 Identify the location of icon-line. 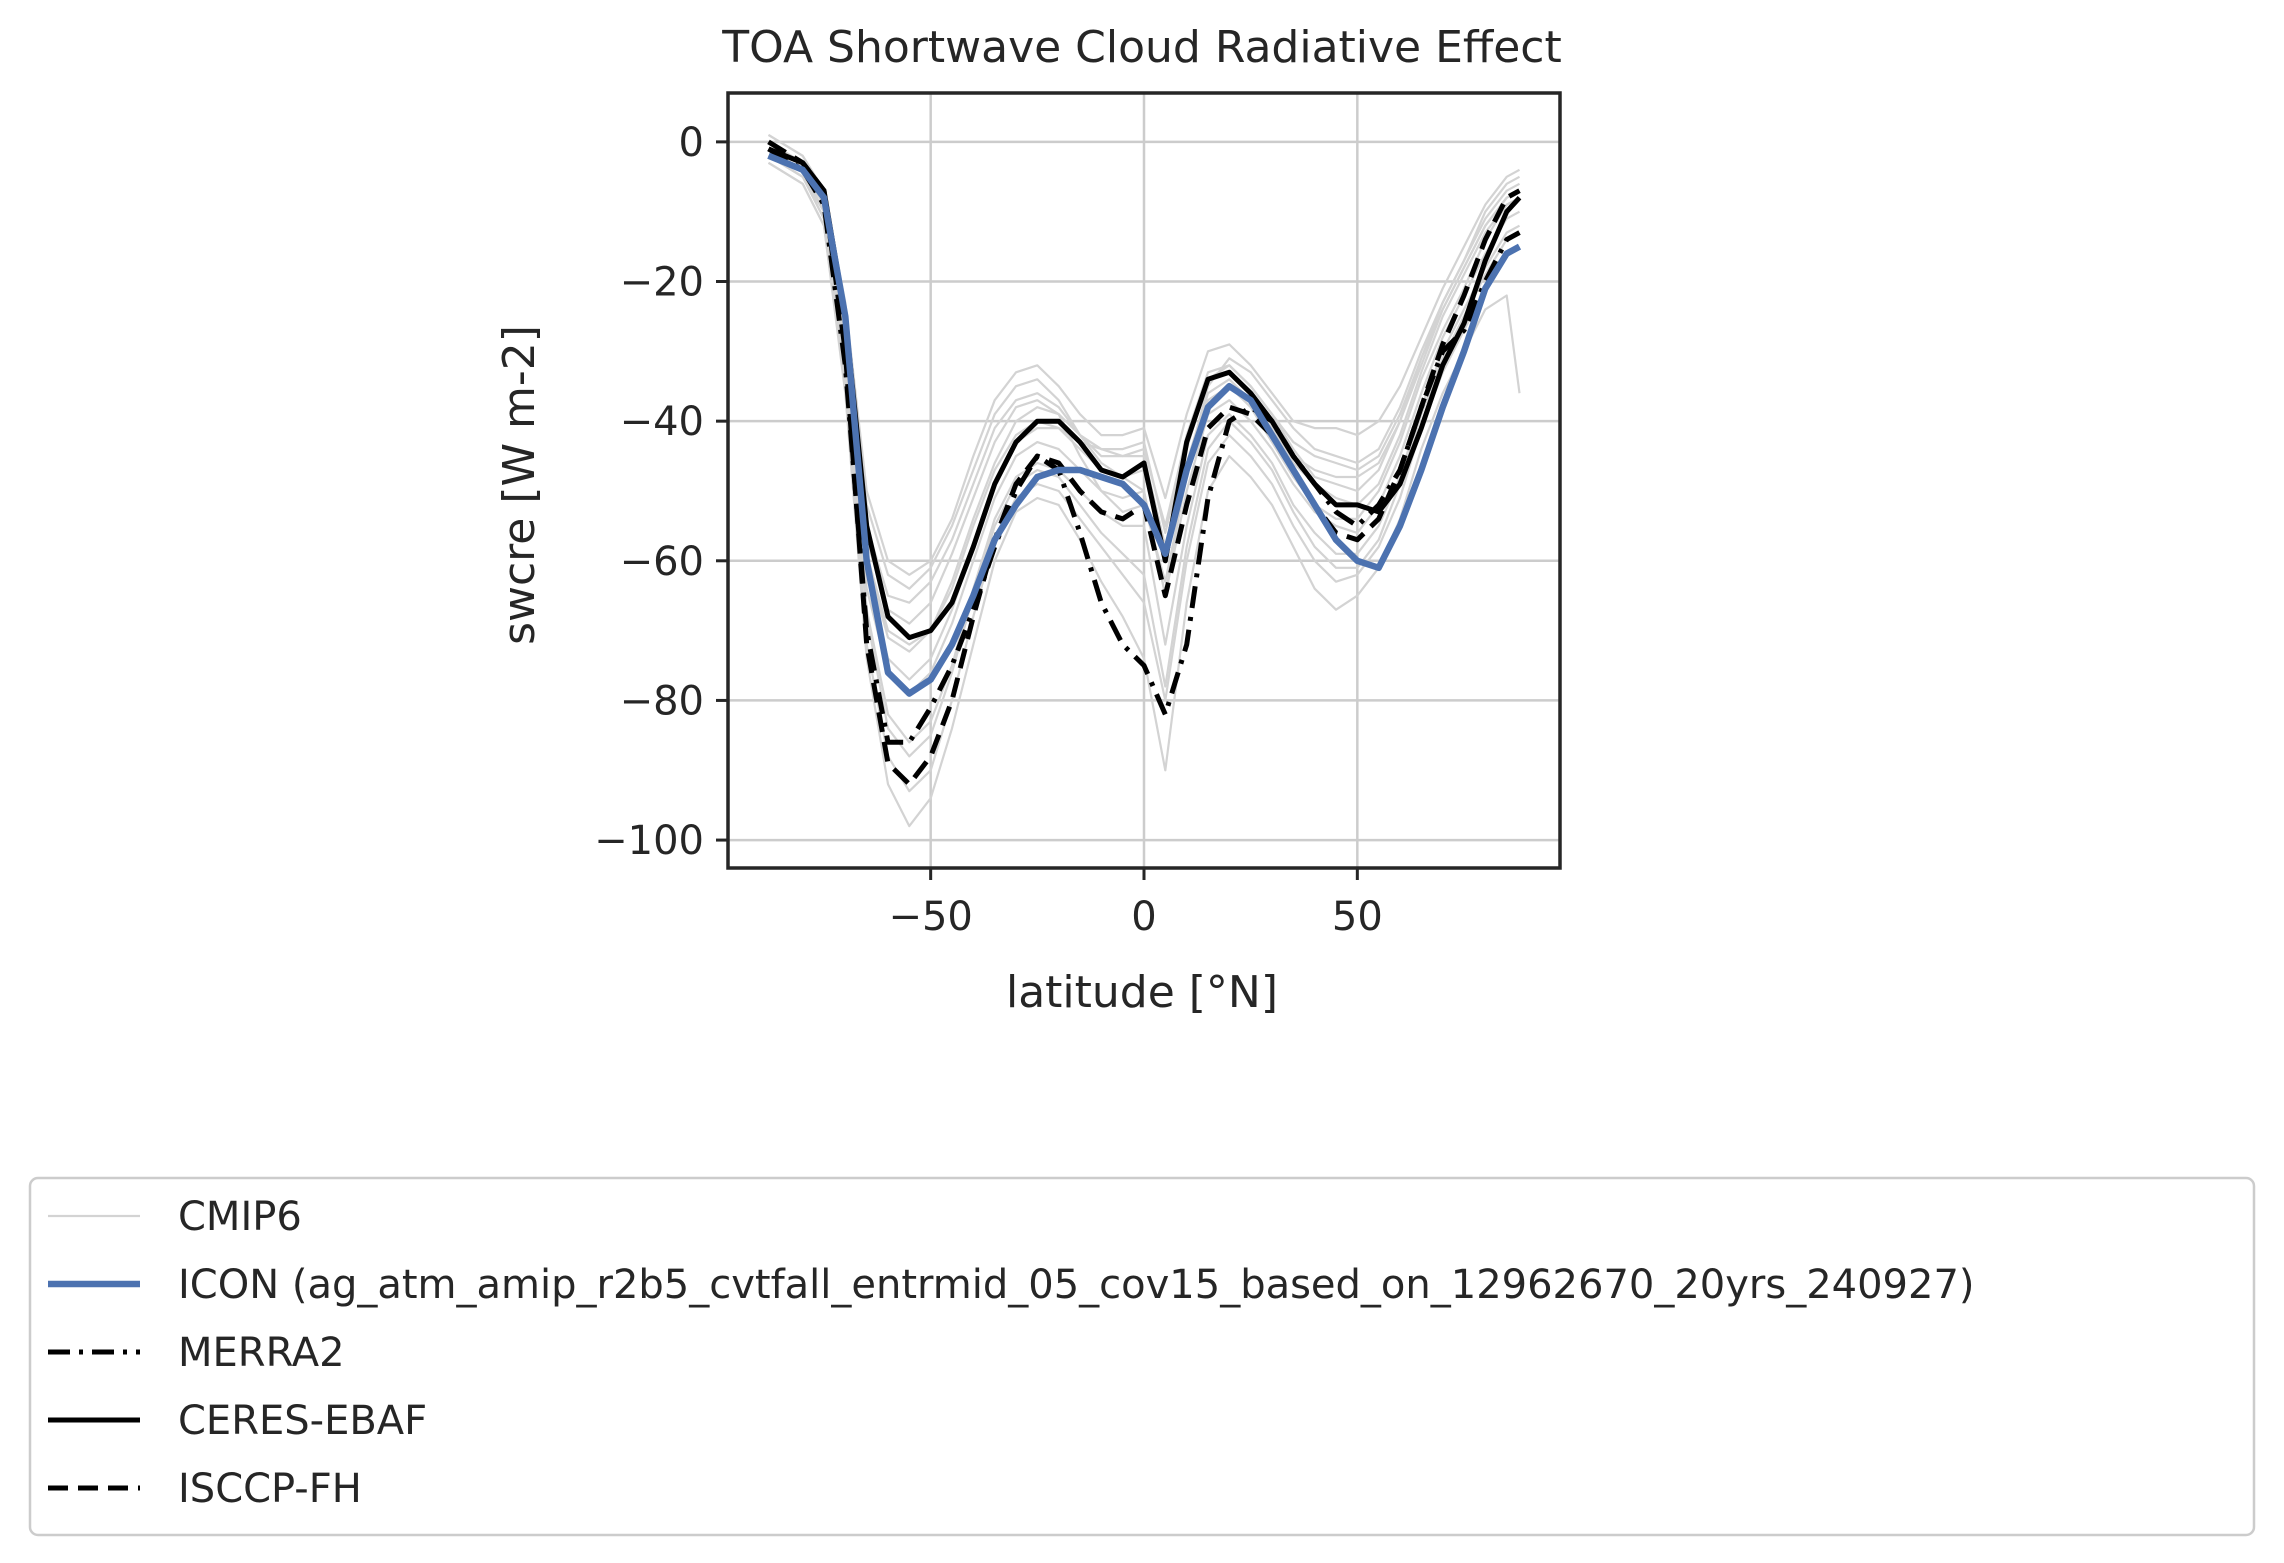
(1144, 424).